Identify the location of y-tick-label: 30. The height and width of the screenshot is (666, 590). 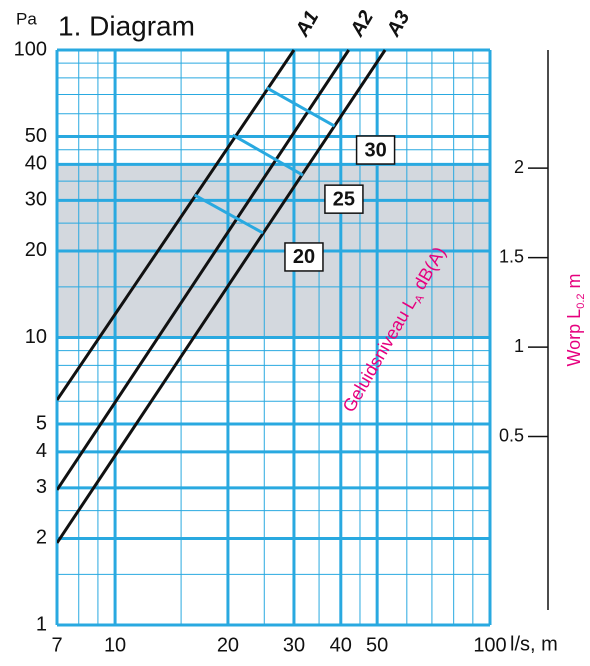
(36, 200).